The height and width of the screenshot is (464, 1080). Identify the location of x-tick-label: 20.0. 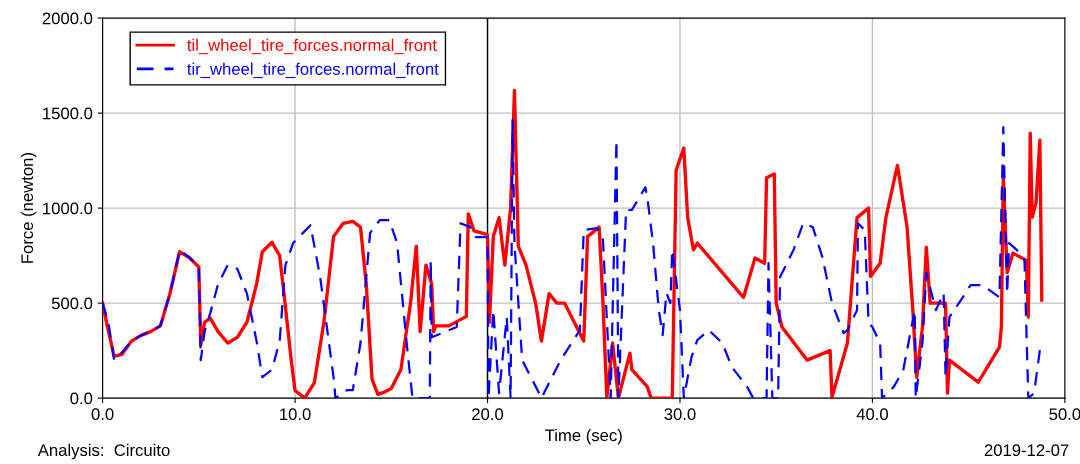
(488, 414).